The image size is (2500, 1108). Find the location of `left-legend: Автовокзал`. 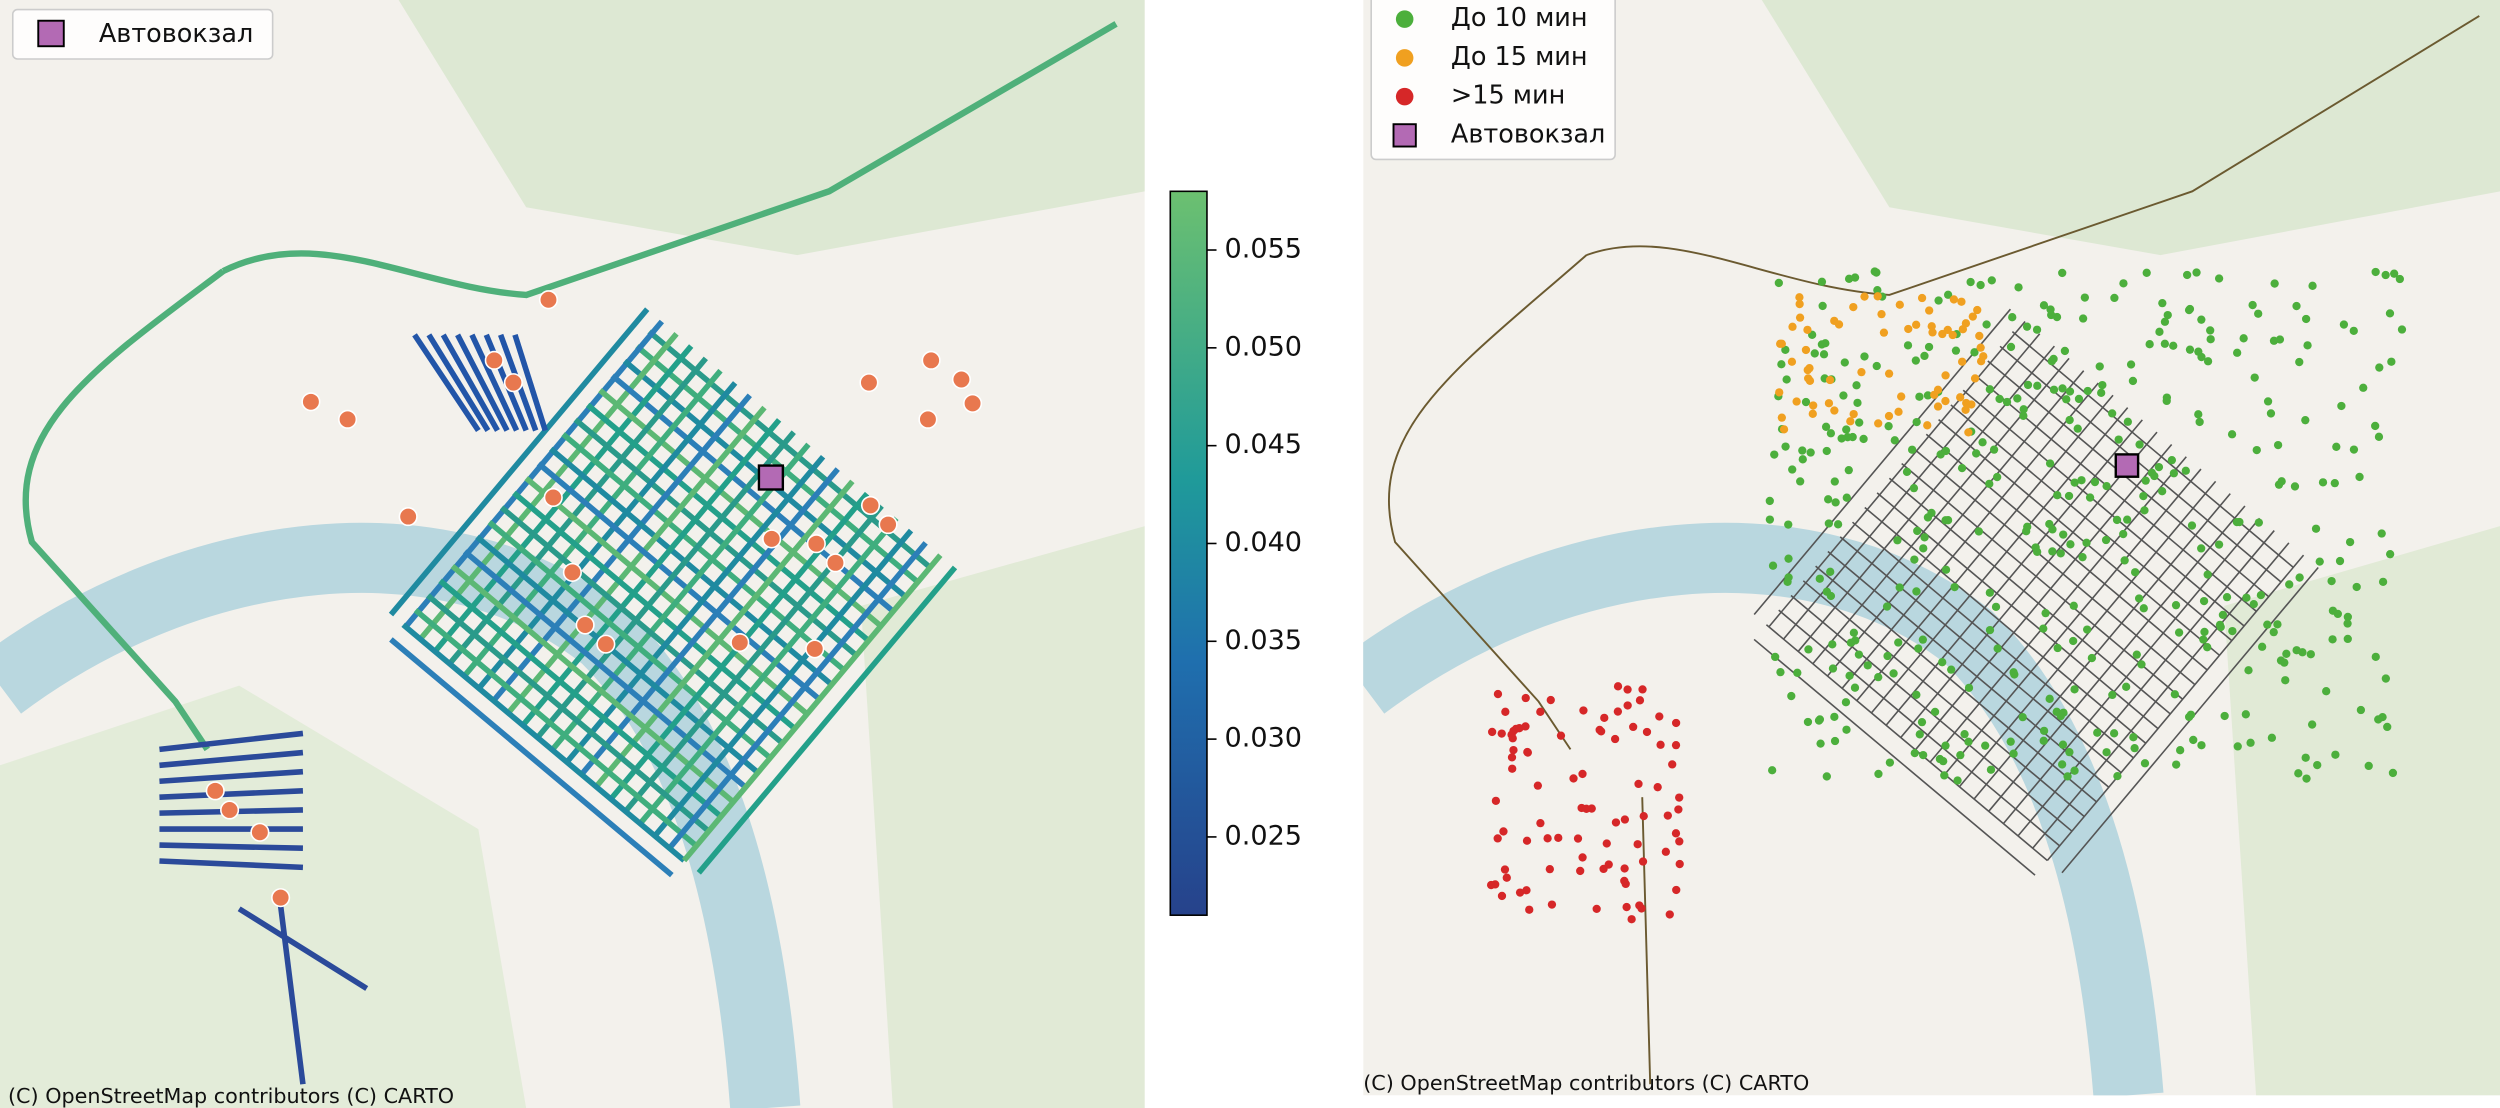

left-legend: Автовокзал is located at coordinates (142, 34).